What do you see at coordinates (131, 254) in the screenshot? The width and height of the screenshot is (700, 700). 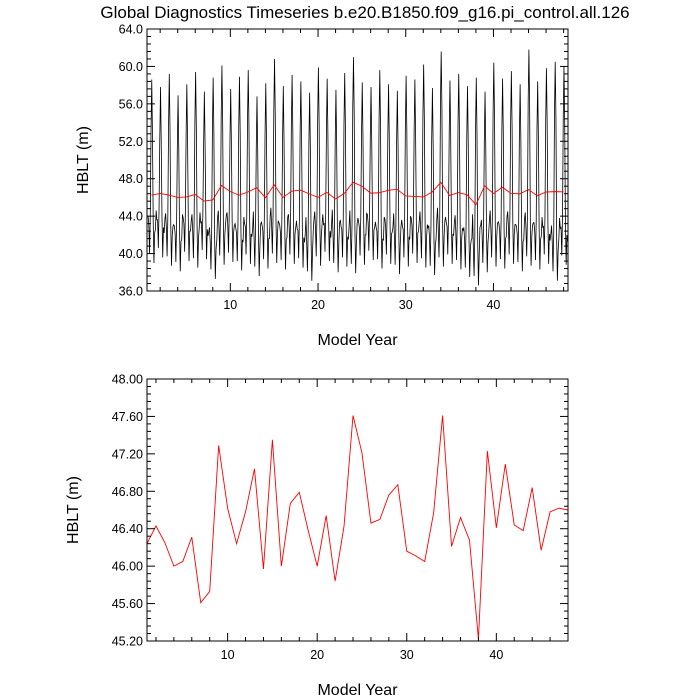 I see `y-tick-label: 40.0` at bounding box center [131, 254].